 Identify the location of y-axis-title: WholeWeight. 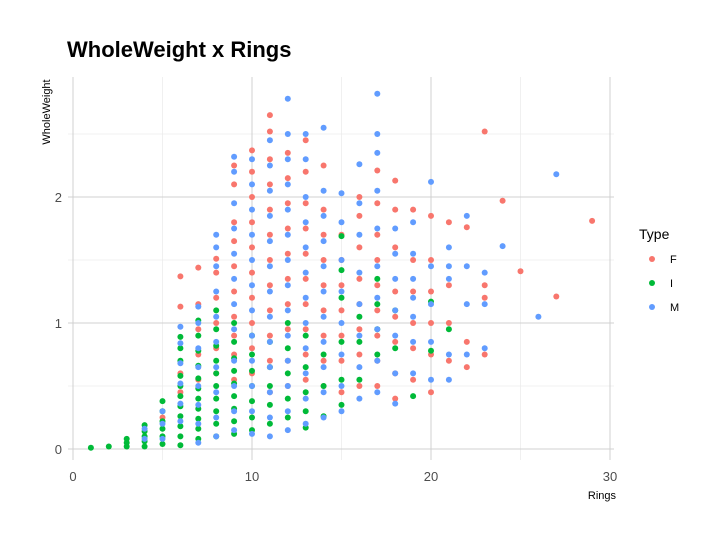
(47, 111).